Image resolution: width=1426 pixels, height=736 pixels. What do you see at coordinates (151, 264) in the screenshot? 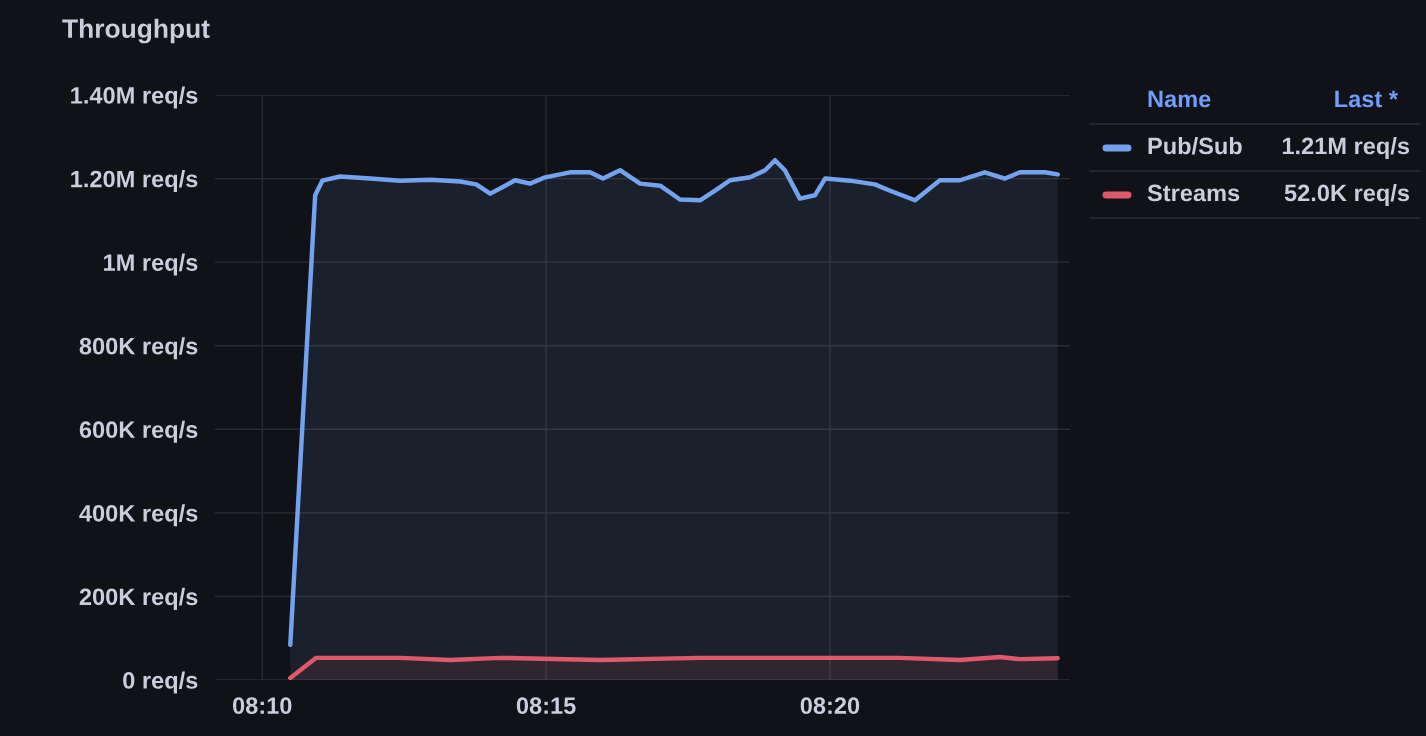
I see `y-tick-label: 1M req/s` at bounding box center [151, 264].